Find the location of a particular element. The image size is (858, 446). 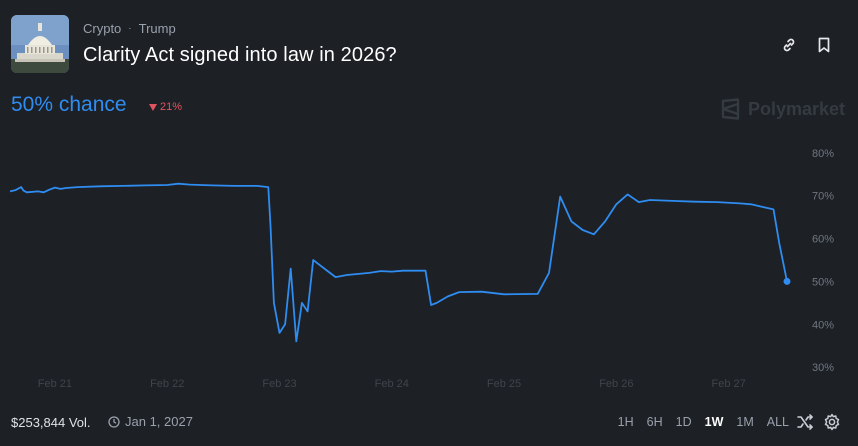

chart-footer: $253,844 Vol. Jan 1, 2027 1H 6H 1D 1W 1M ALL is located at coordinates (429, 422).